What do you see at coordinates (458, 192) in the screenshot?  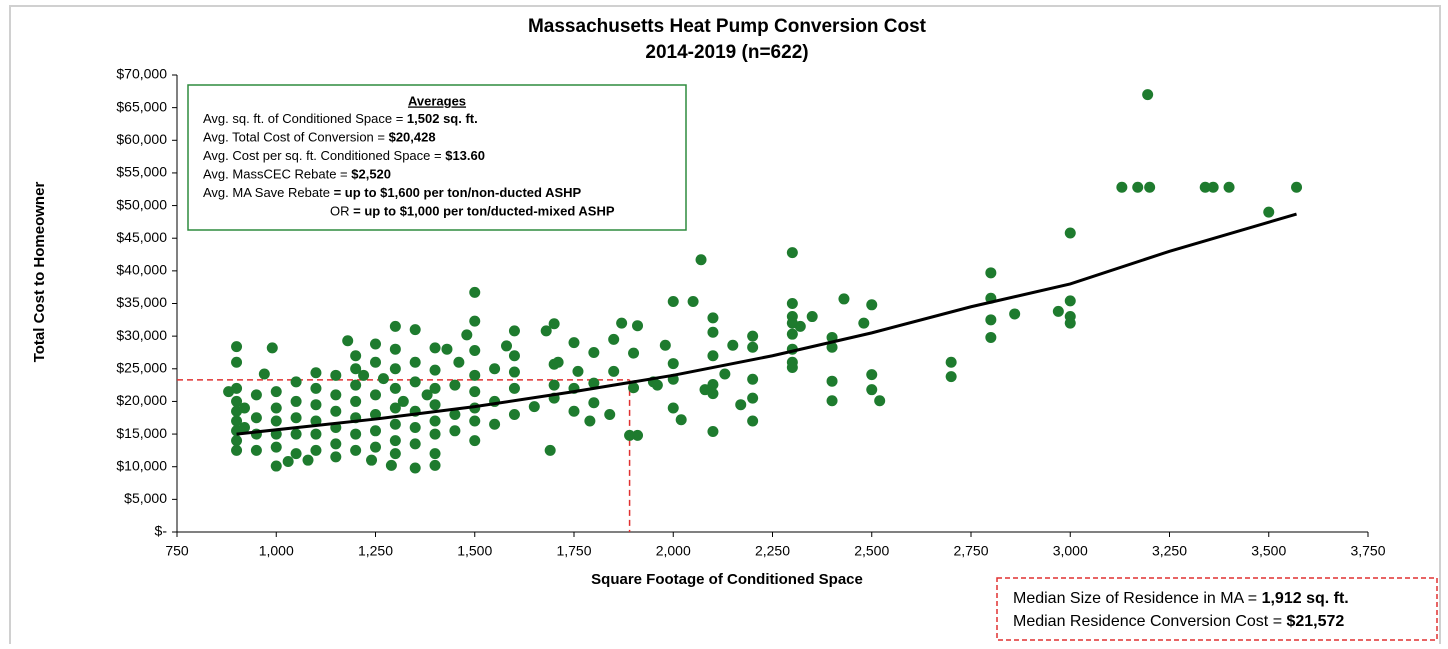 I see `averages-value: = up to $1,600 per ton/non-ducted ASHP` at bounding box center [458, 192].